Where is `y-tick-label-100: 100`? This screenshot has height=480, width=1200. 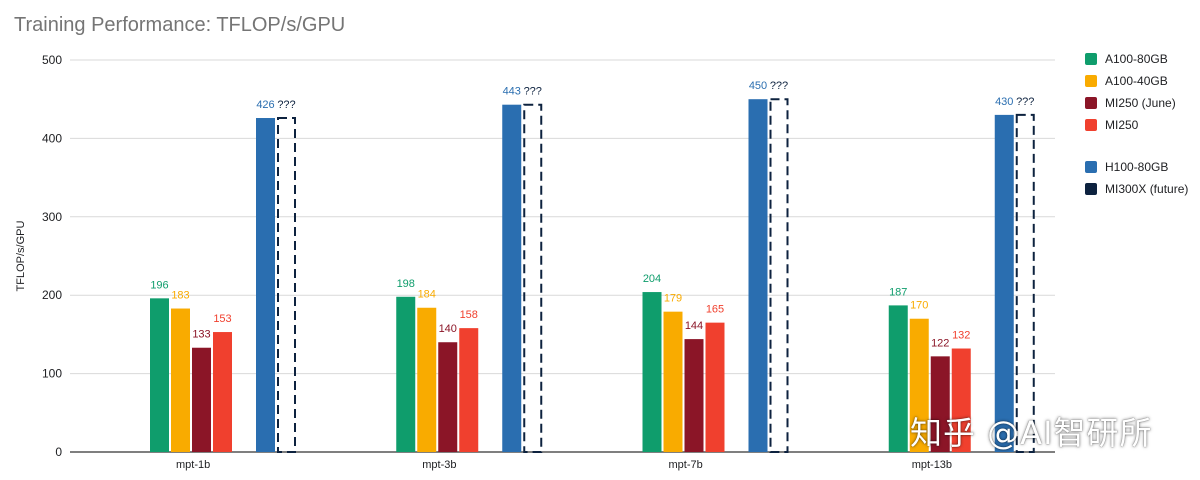 y-tick-label-100: 100 is located at coordinates (52, 374).